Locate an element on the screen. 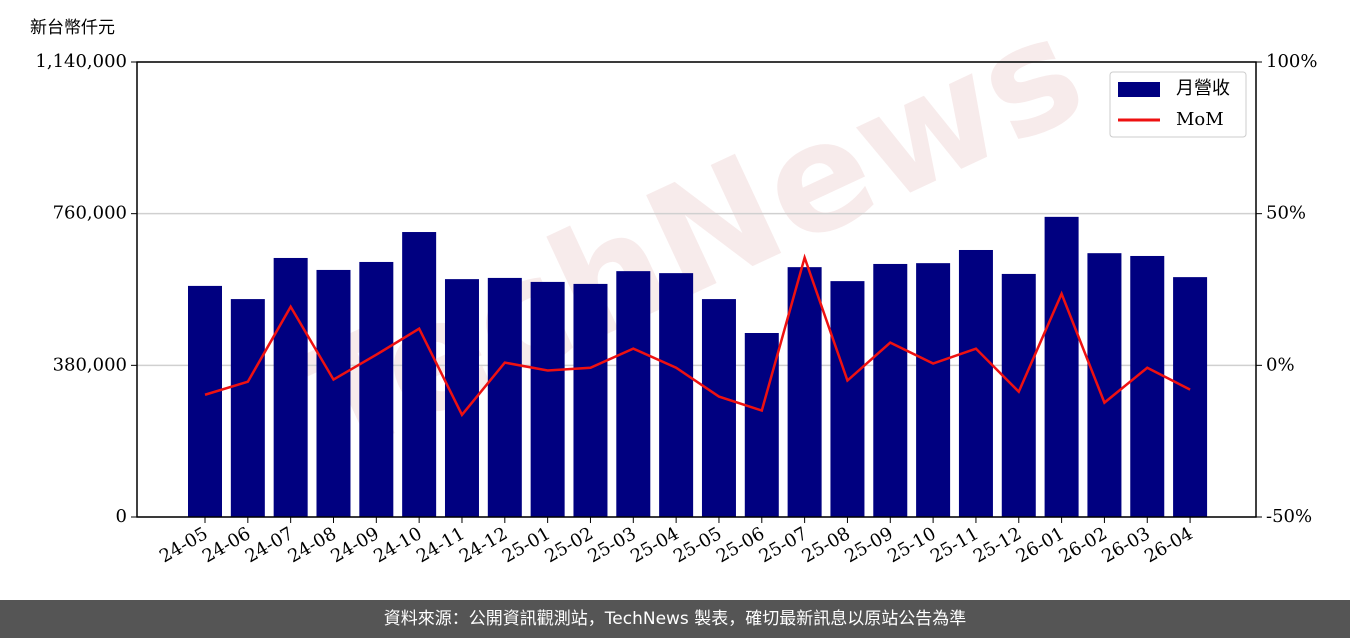 This screenshot has width=1350, height=638. y-tick-label: 1,140,000 is located at coordinates (81, 61).